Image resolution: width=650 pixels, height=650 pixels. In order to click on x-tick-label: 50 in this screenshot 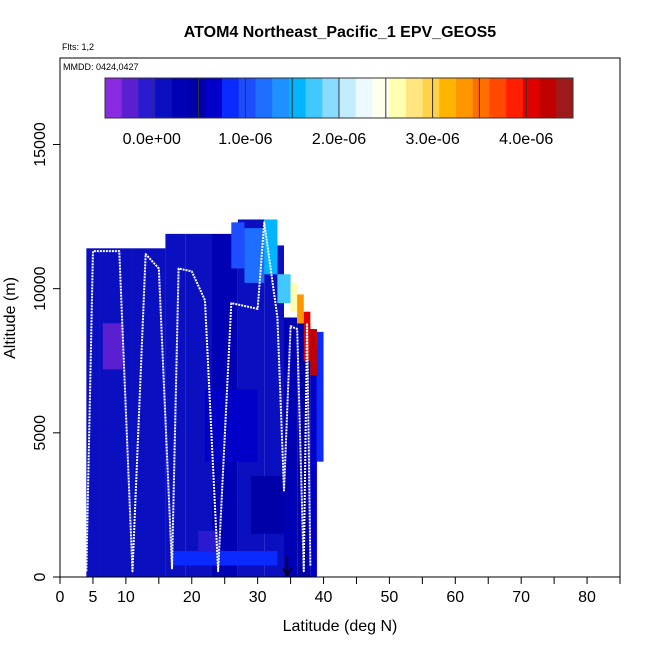, I will do `click(390, 597)`.